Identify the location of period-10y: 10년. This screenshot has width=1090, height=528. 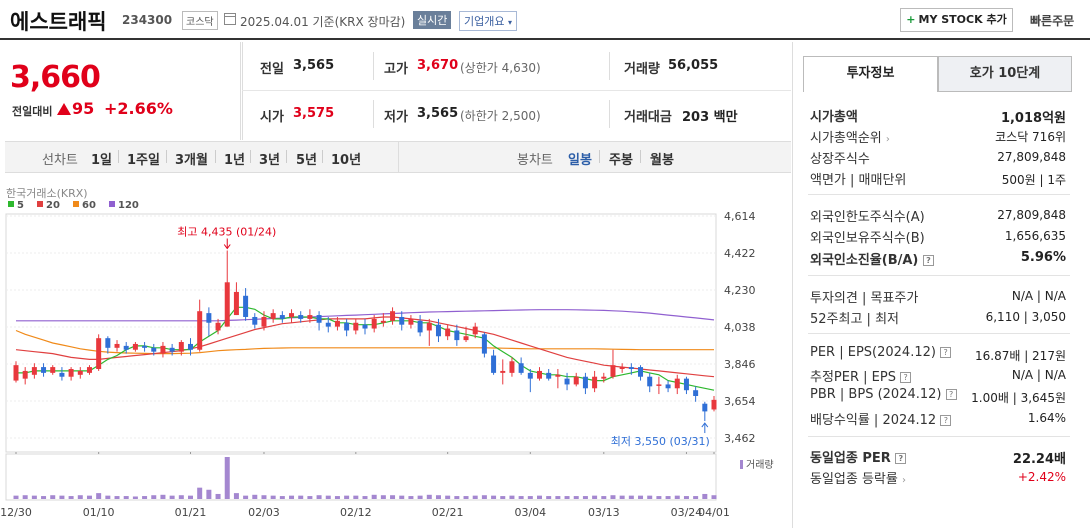
(346, 160).